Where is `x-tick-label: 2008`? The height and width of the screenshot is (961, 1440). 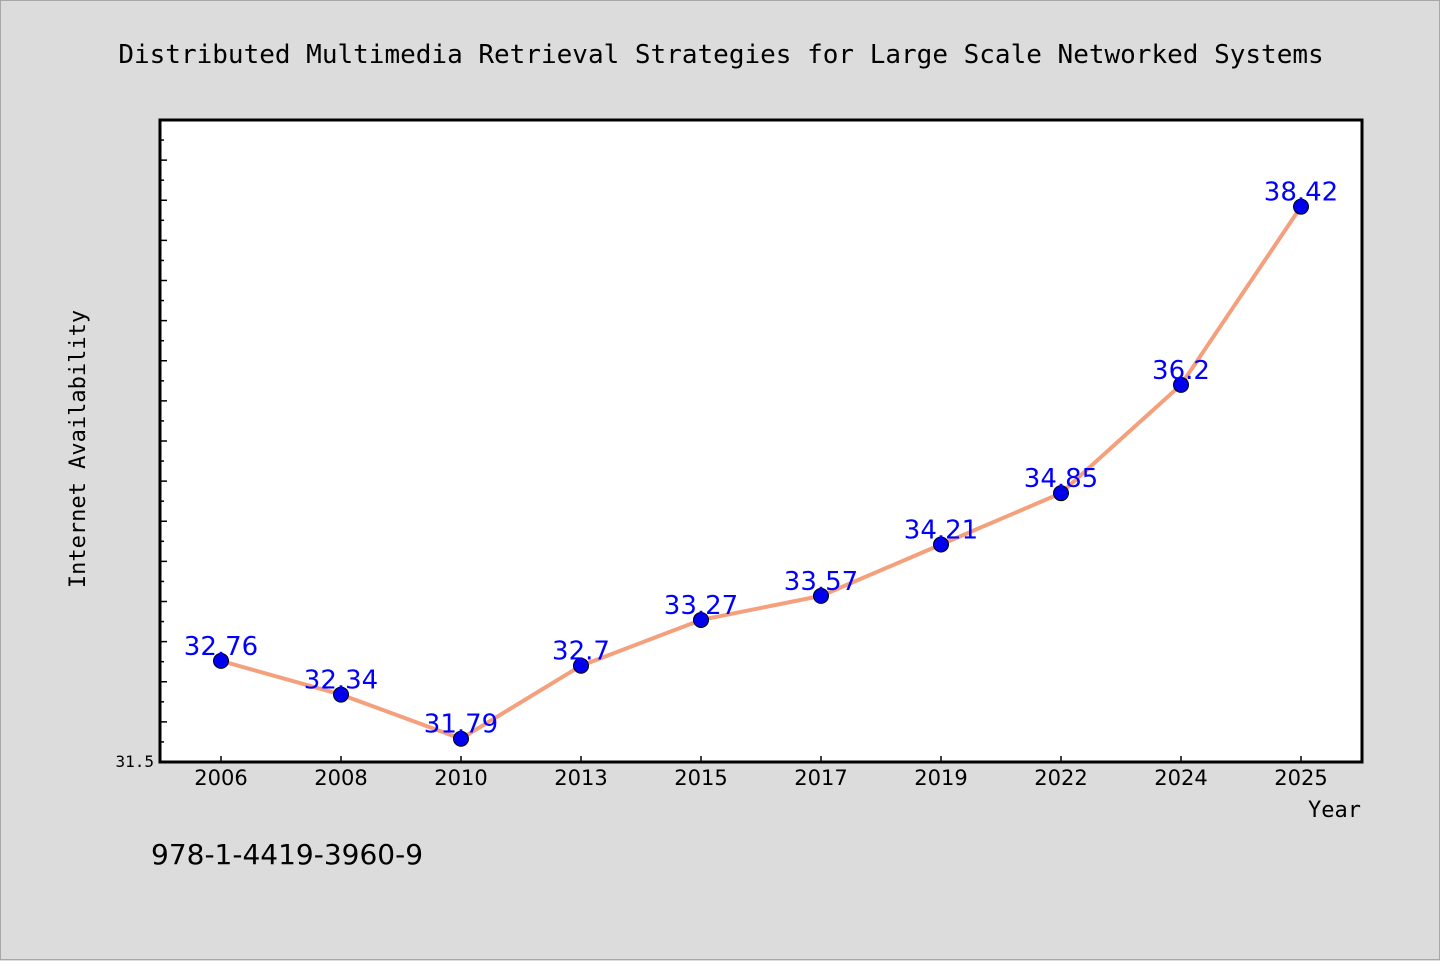 x-tick-label: 2008 is located at coordinates (340, 778).